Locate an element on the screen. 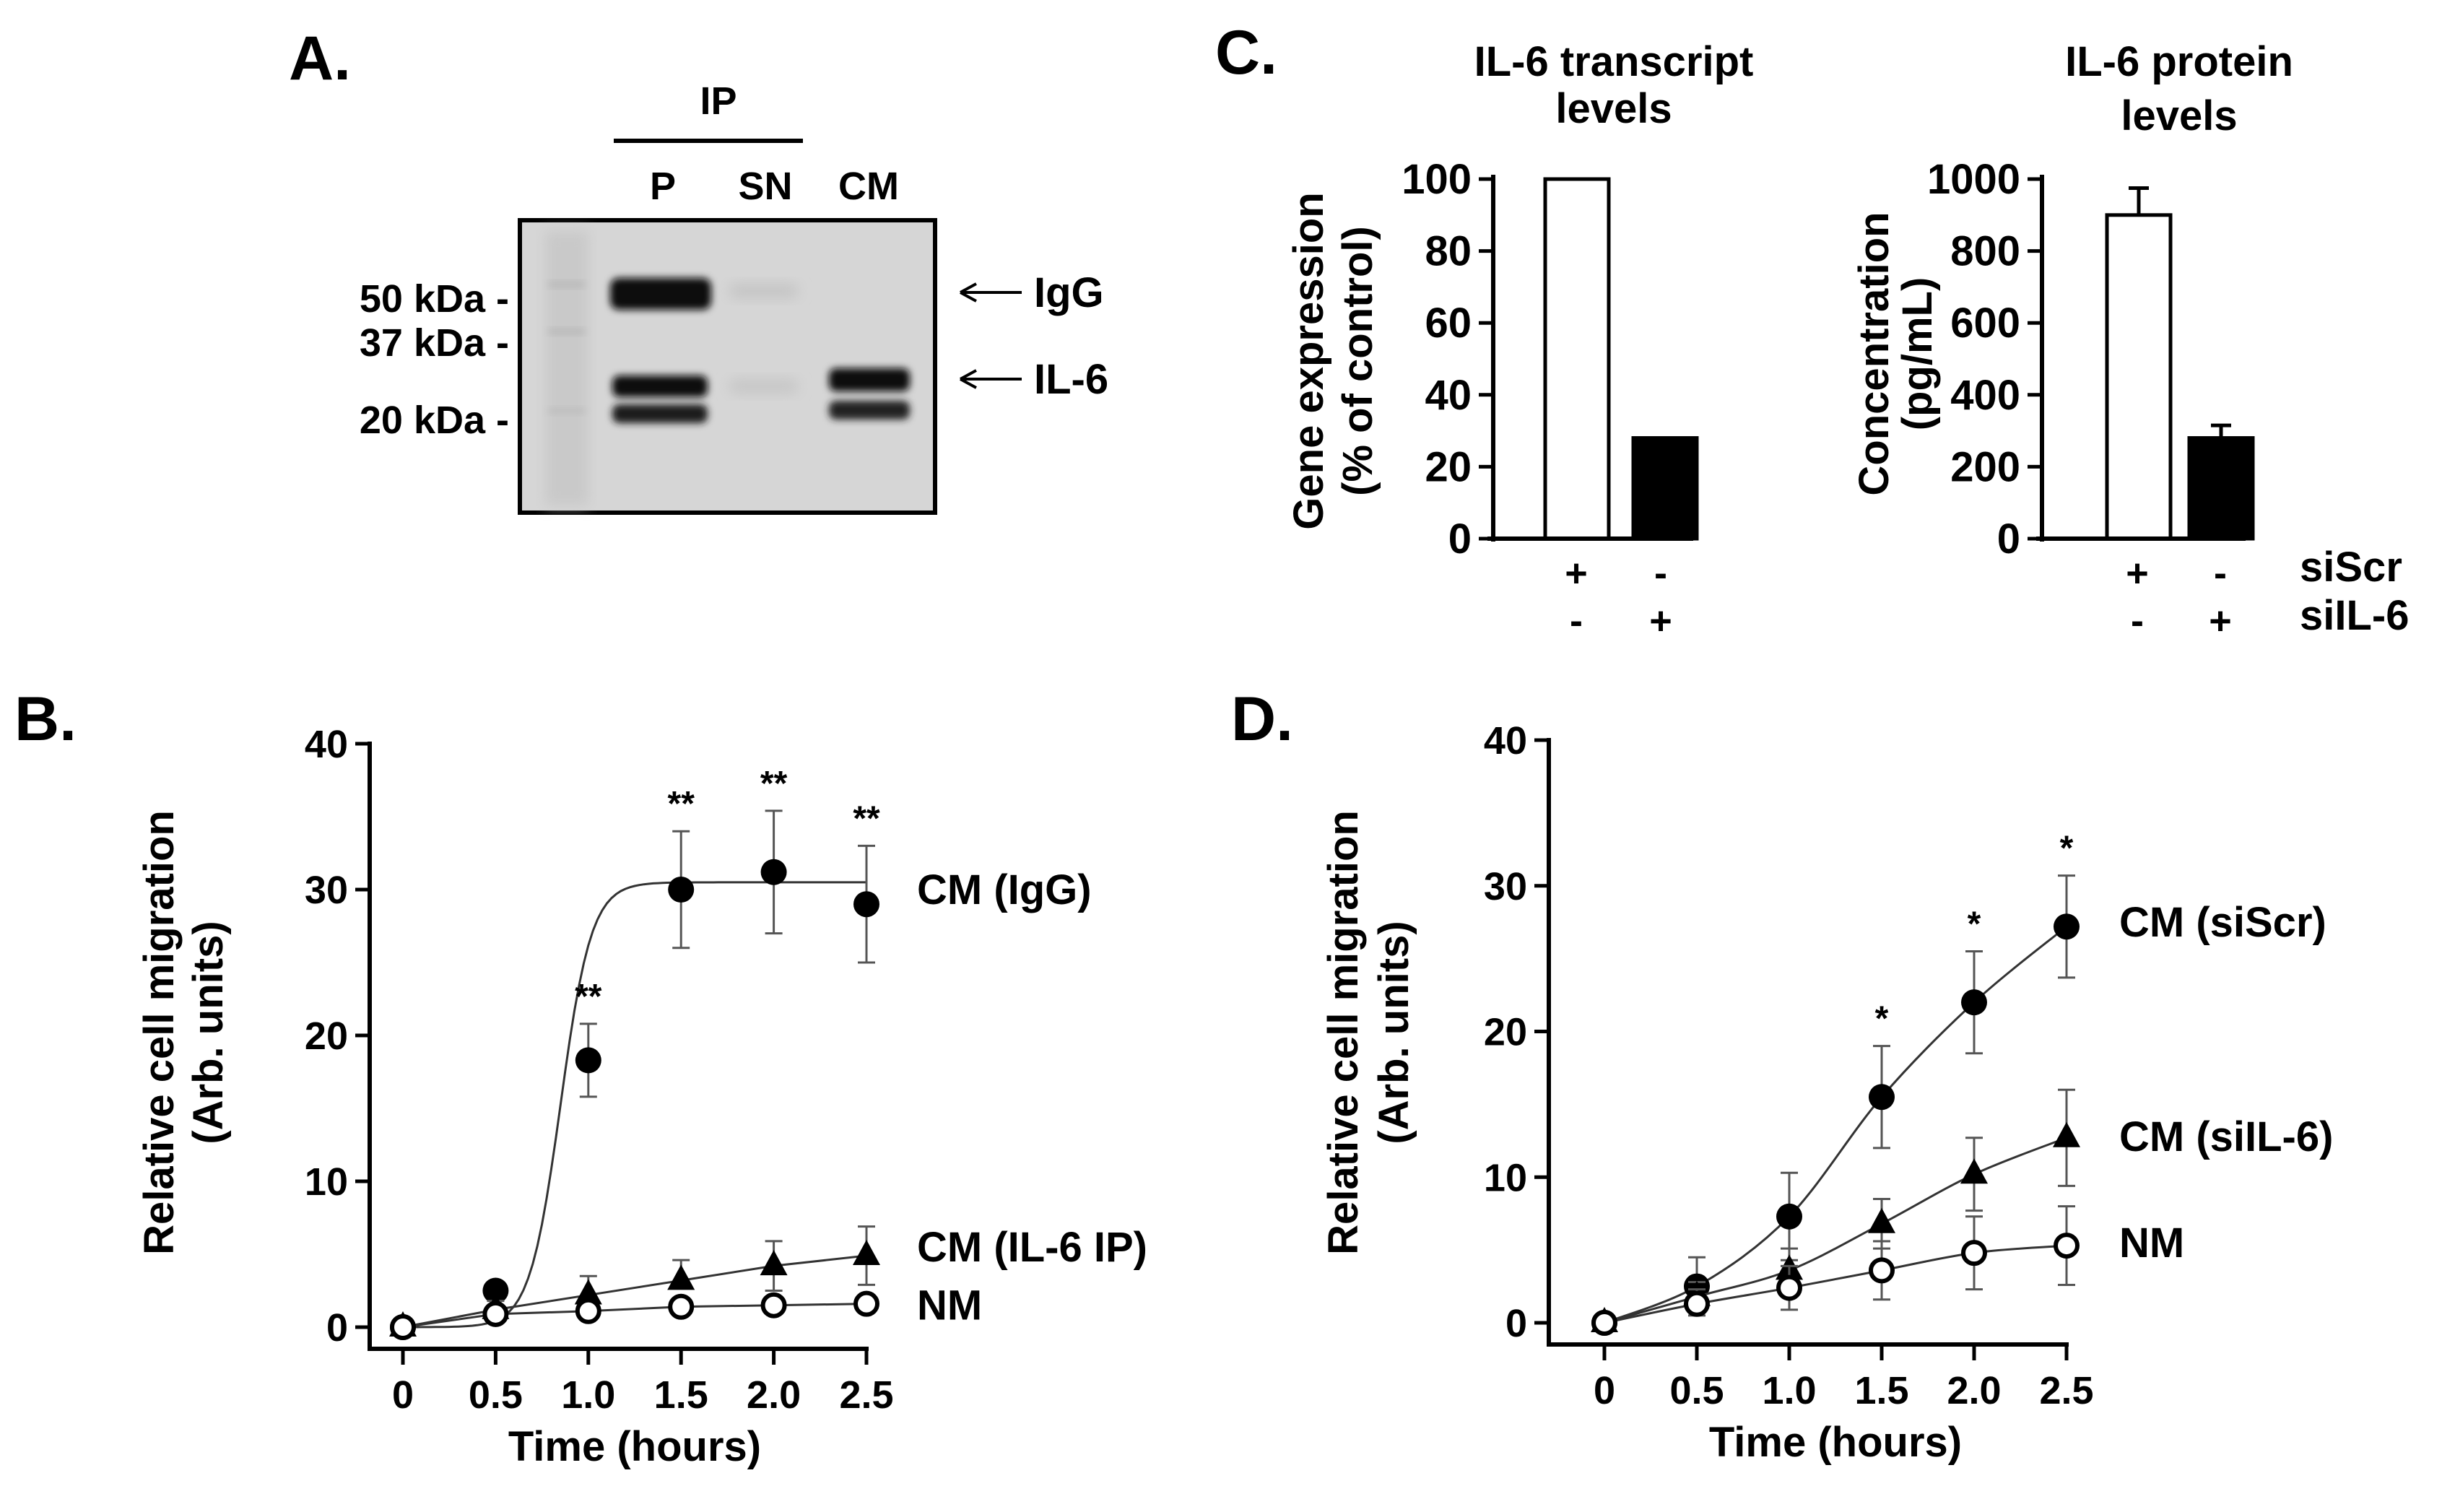 This screenshot has height=1512, width=2442. condition-label-siscr: siScr is located at coordinates (2351, 567).